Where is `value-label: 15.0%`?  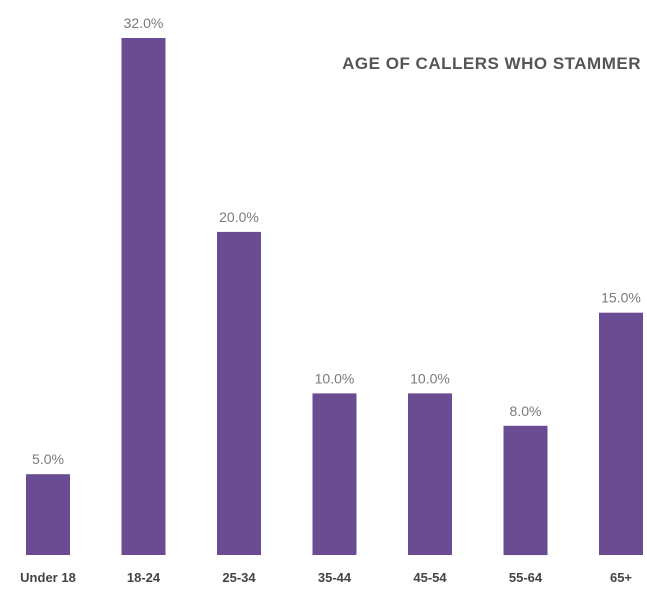
value-label: 15.0% is located at coordinates (621, 298).